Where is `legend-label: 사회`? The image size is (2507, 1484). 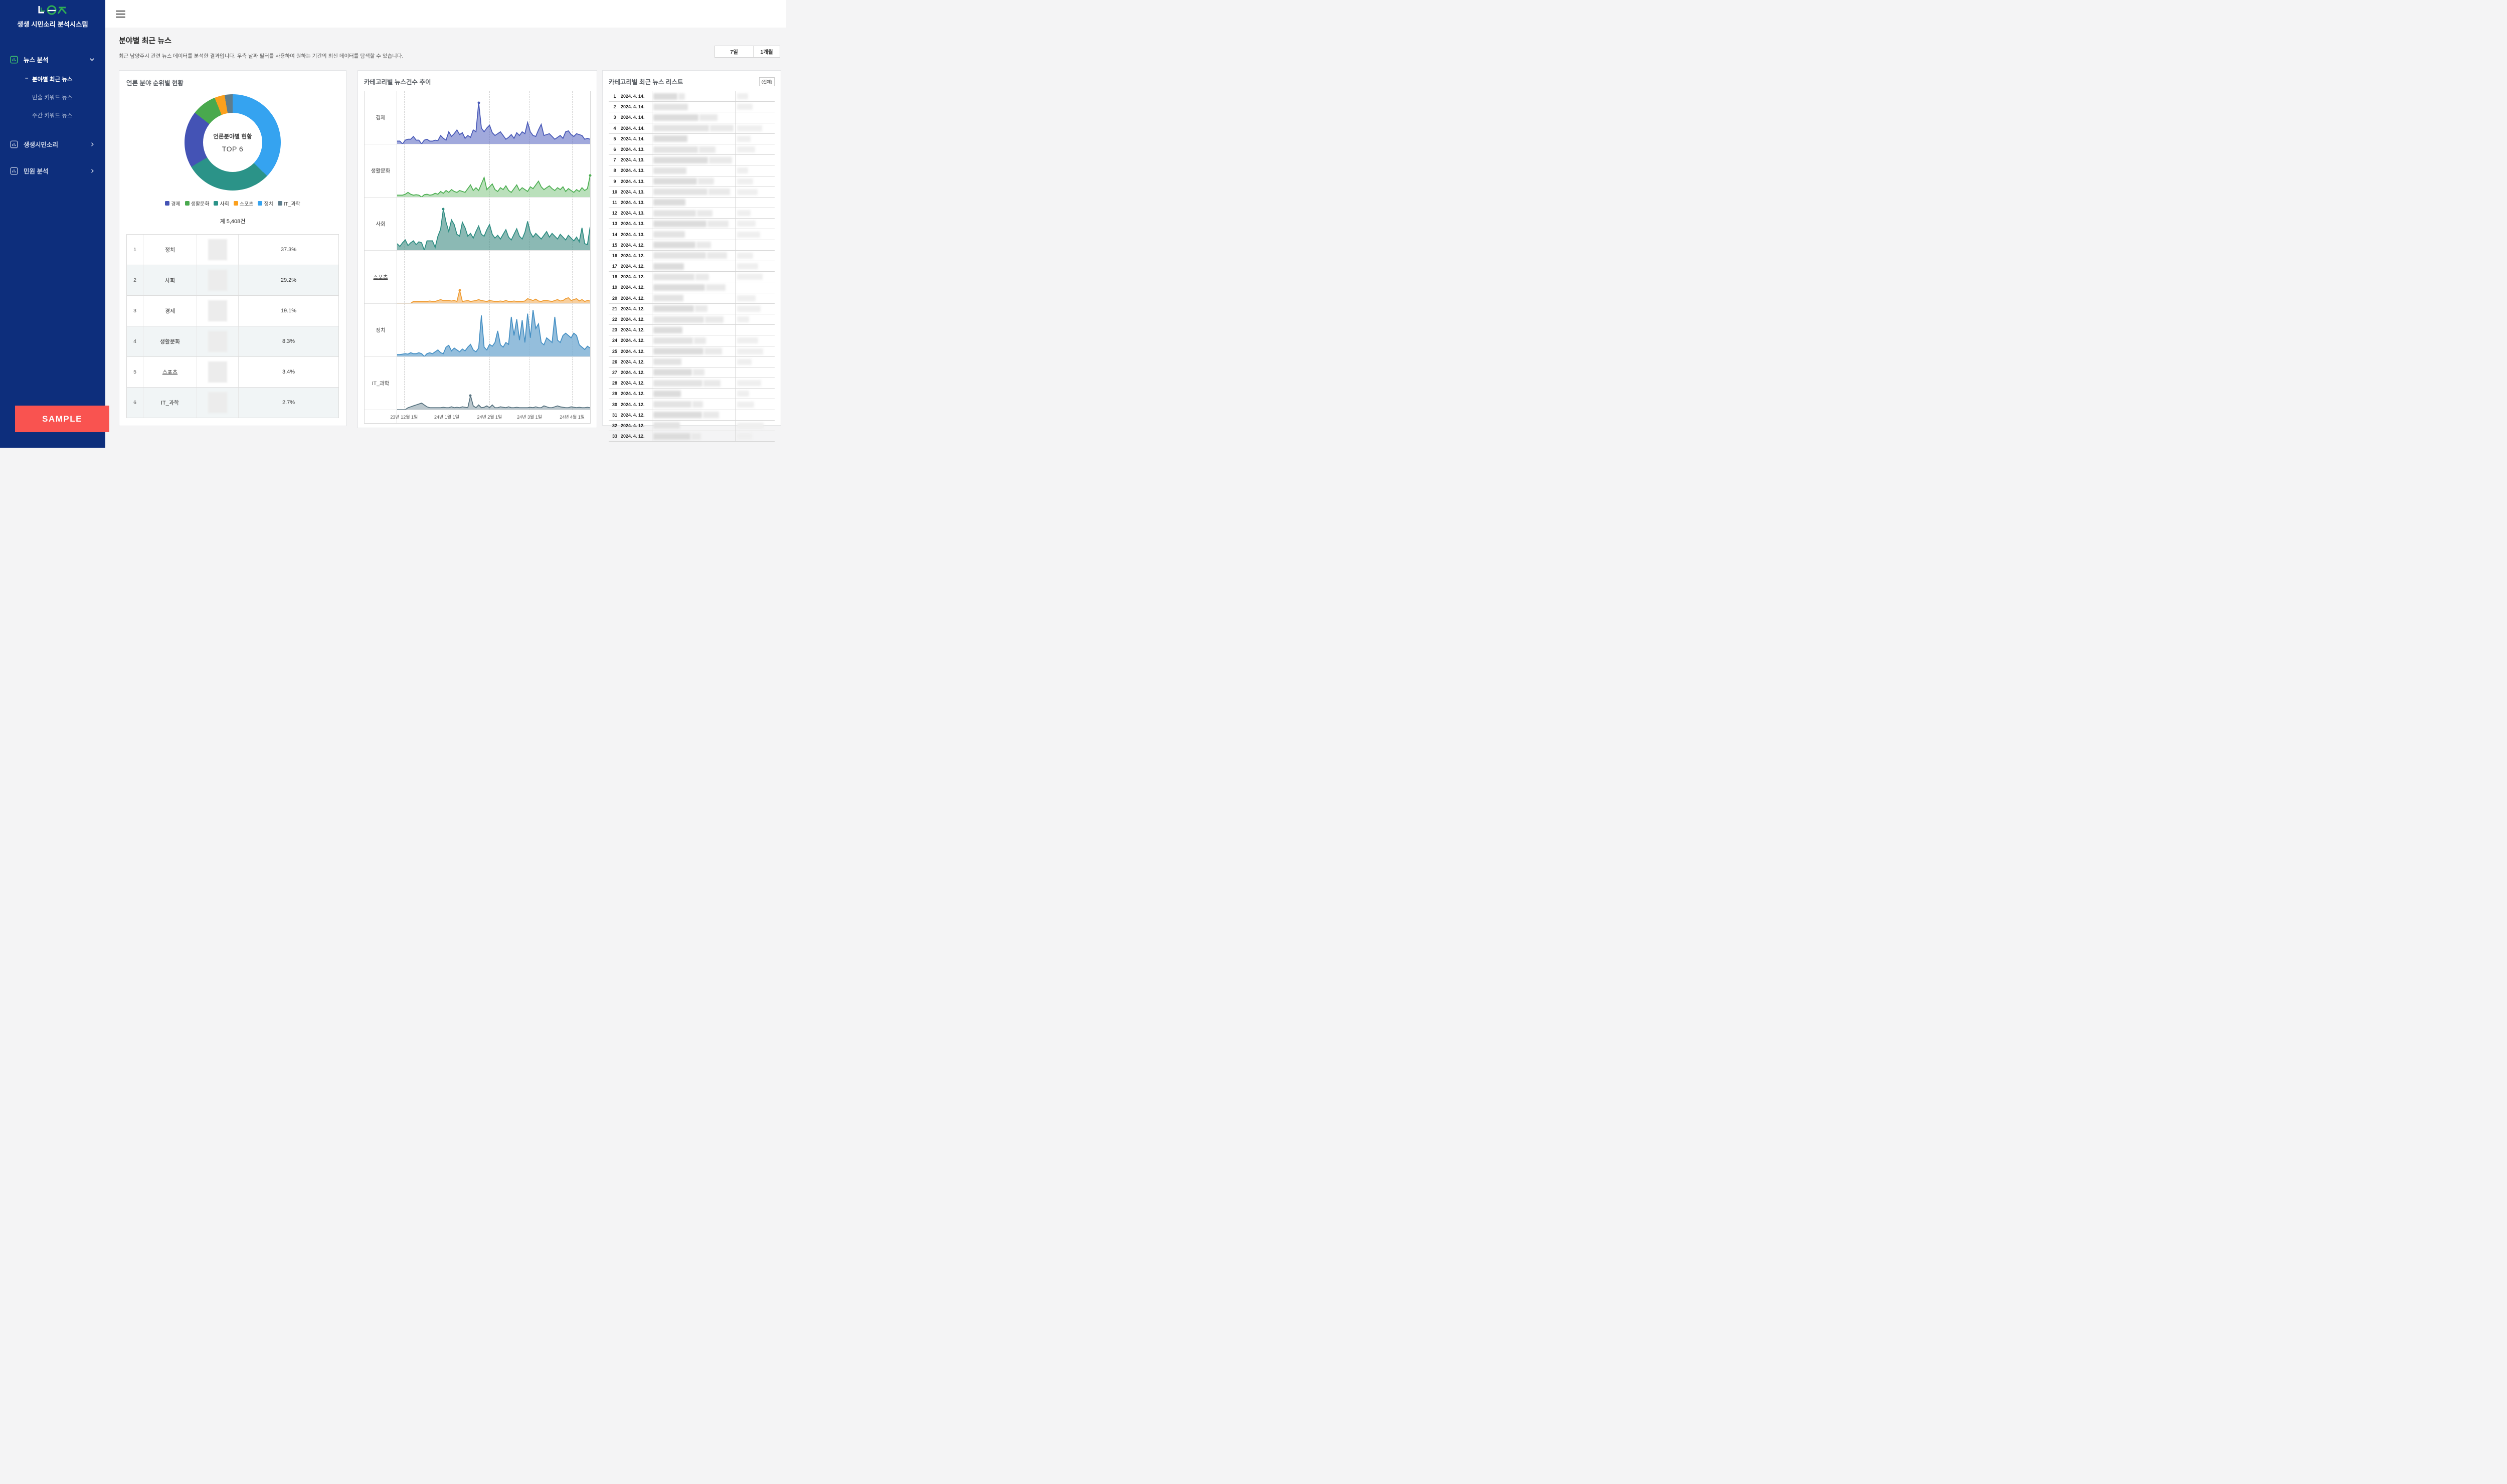 legend-label: 사회 is located at coordinates (224, 204).